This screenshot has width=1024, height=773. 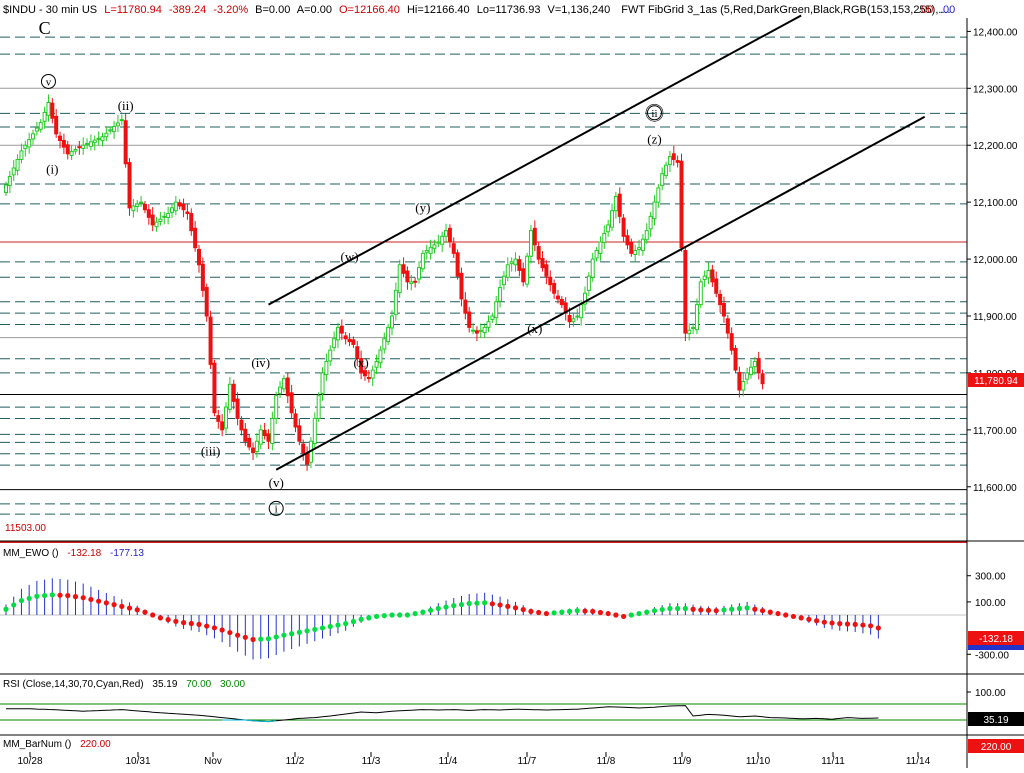 What do you see at coordinates (249, 721) in the screenshot?
I see `rsi-oversold-segment` at bounding box center [249, 721].